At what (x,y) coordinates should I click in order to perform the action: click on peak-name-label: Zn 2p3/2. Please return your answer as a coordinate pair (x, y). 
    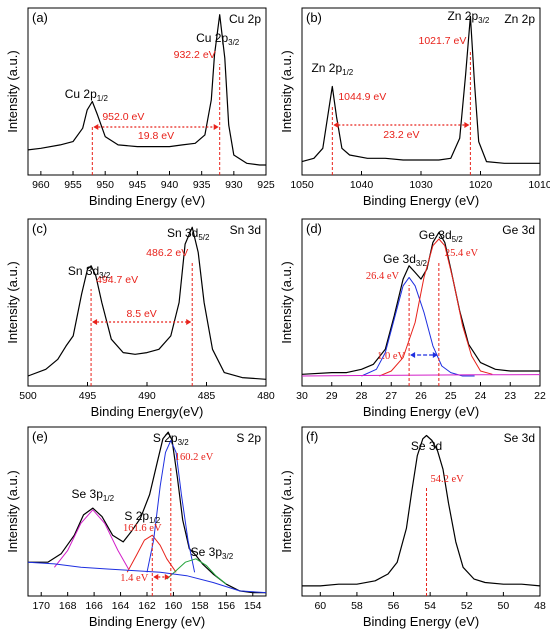
    Looking at the image, I should click on (468, 17).